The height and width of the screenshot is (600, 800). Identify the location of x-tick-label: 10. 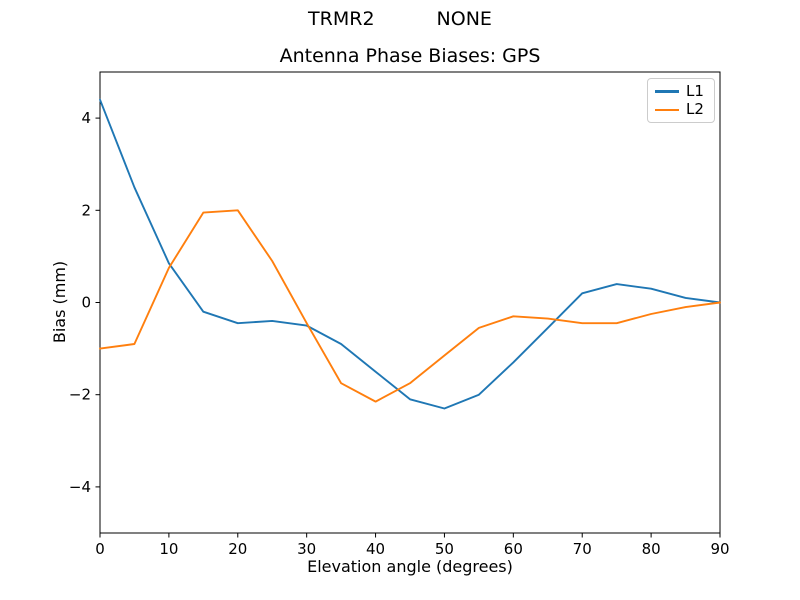
(168, 549).